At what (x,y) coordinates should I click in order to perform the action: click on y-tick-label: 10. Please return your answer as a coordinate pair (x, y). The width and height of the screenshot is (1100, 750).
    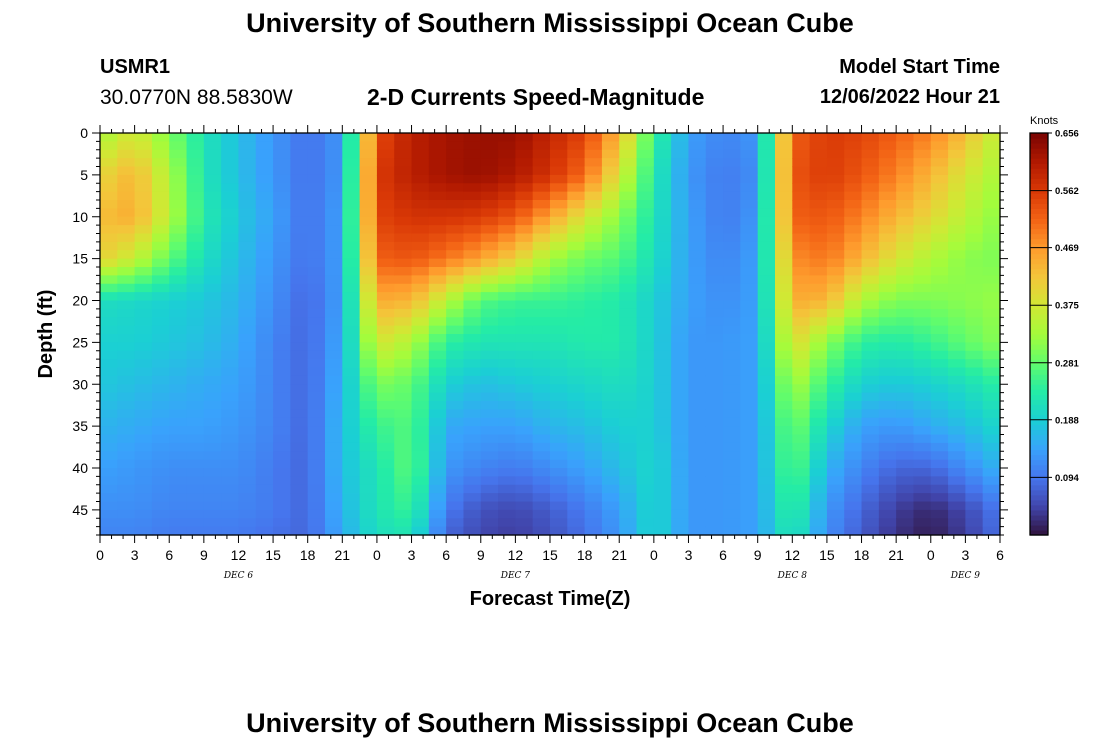
    Looking at the image, I should click on (80, 217).